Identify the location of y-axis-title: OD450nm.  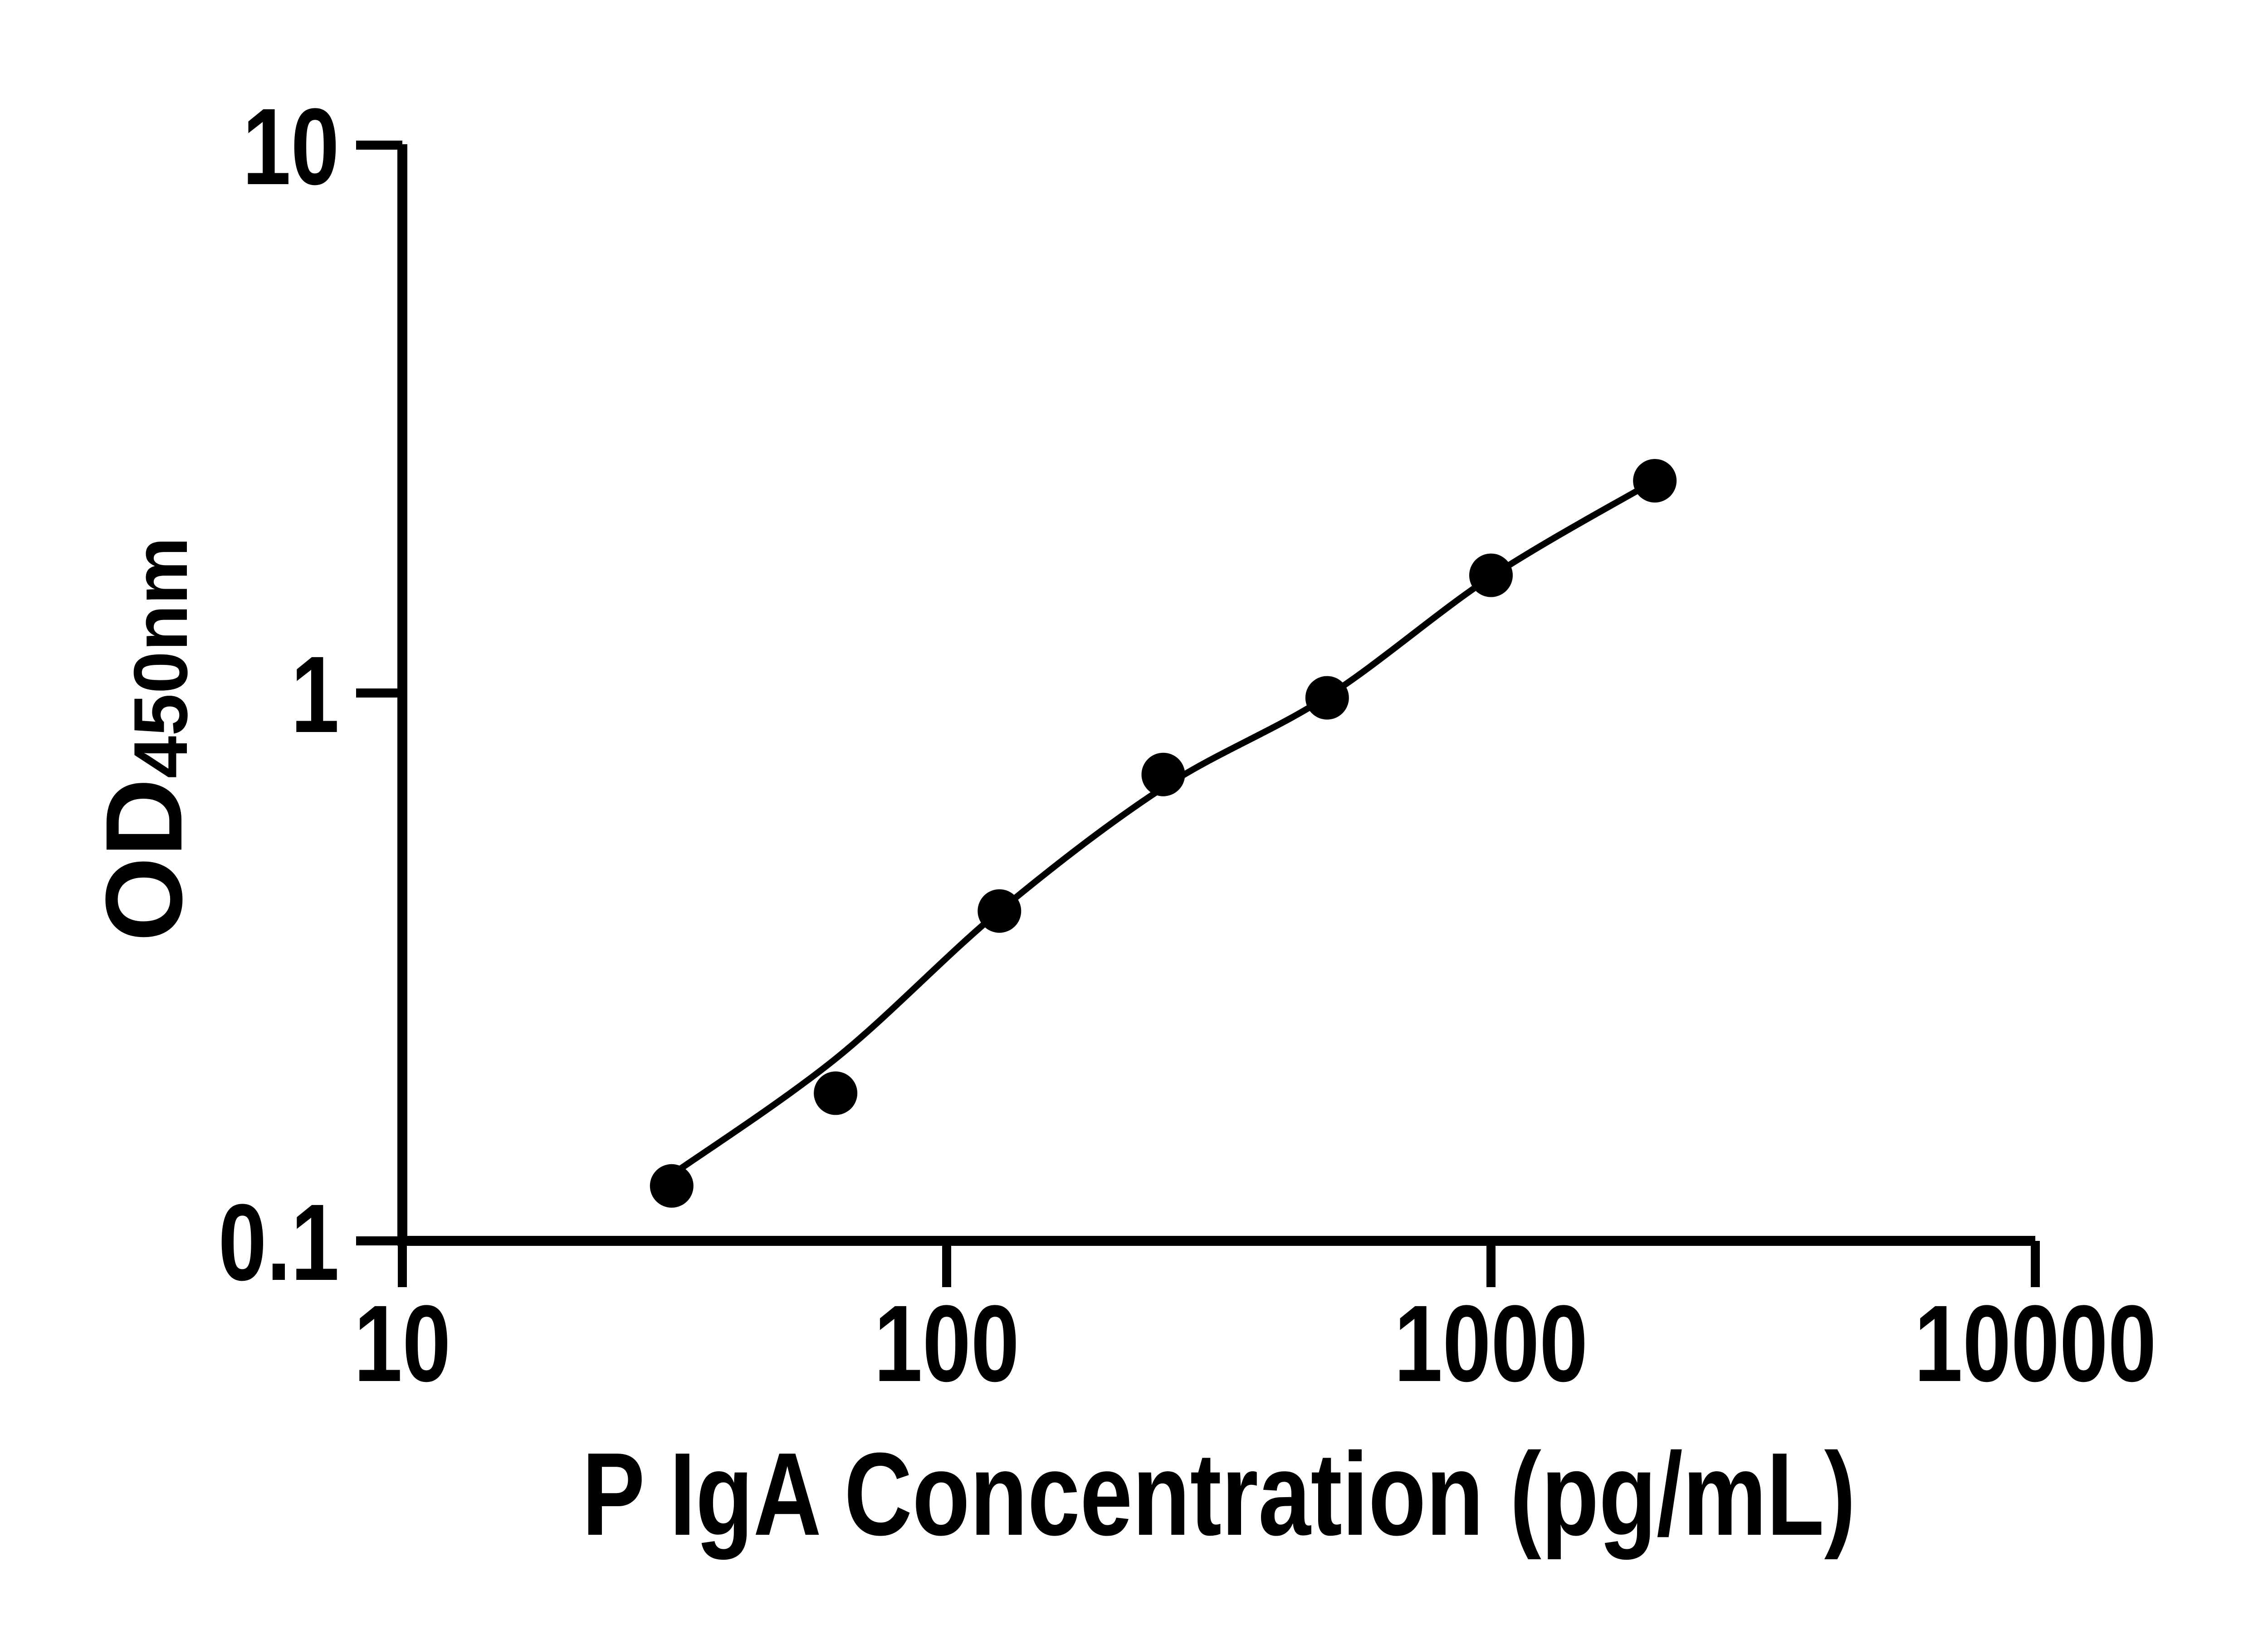
(144, 739).